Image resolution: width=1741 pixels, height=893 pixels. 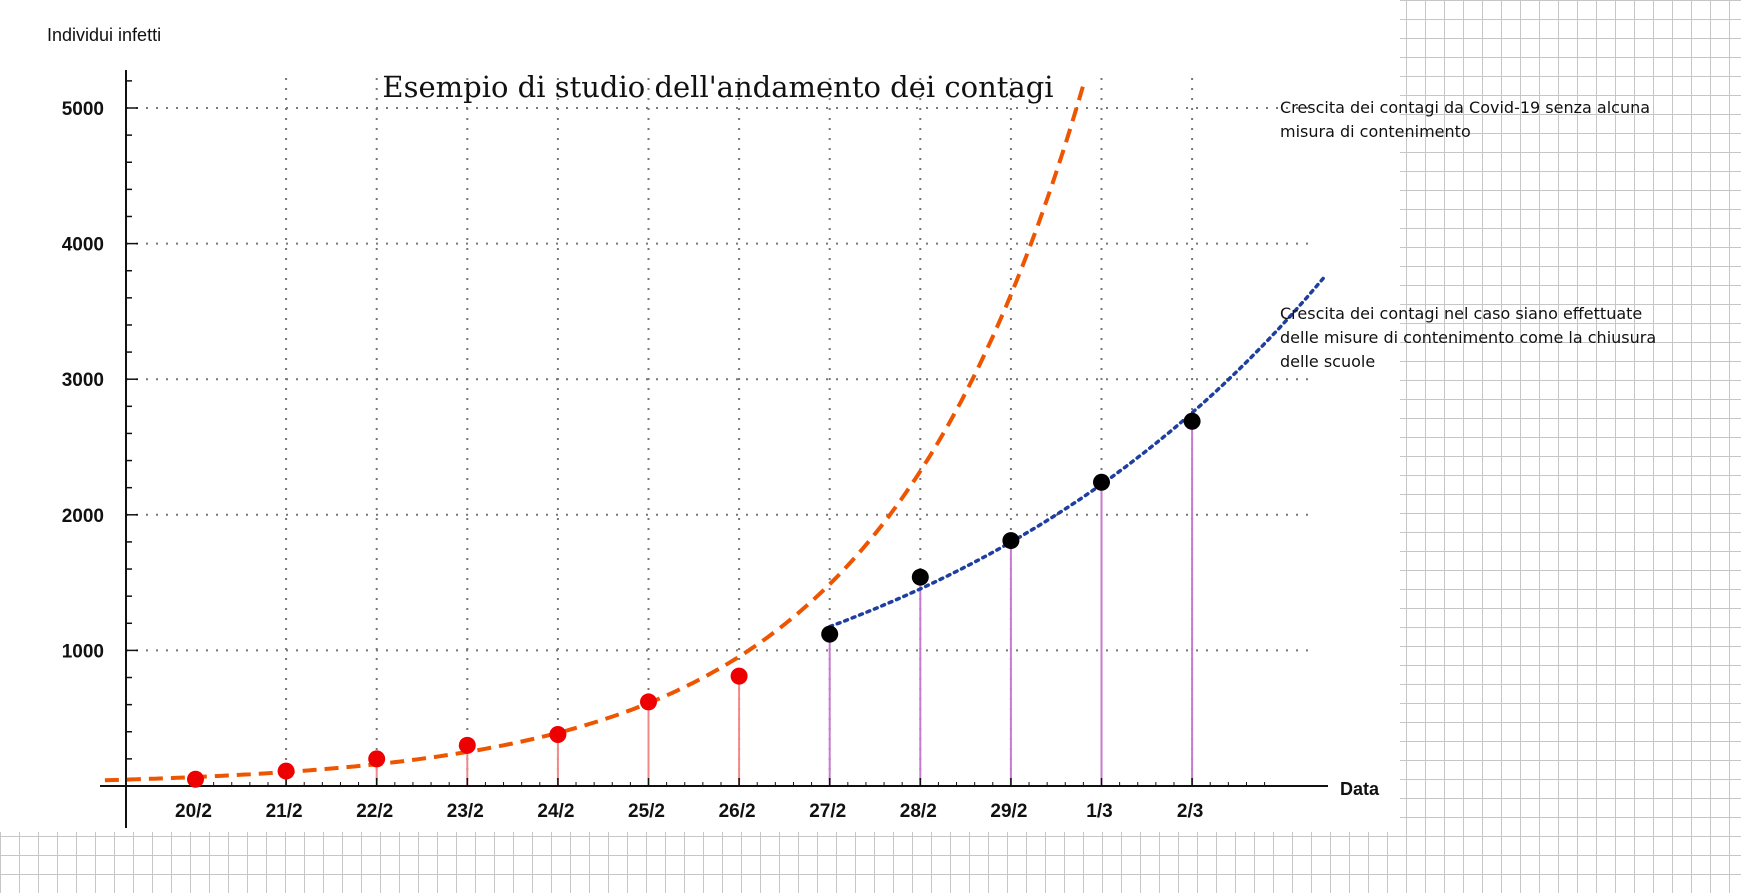 What do you see at coordinates (83, 516) in the screenshot?
I see `y-tick-label: 2000` at bounding box center [83, 516].